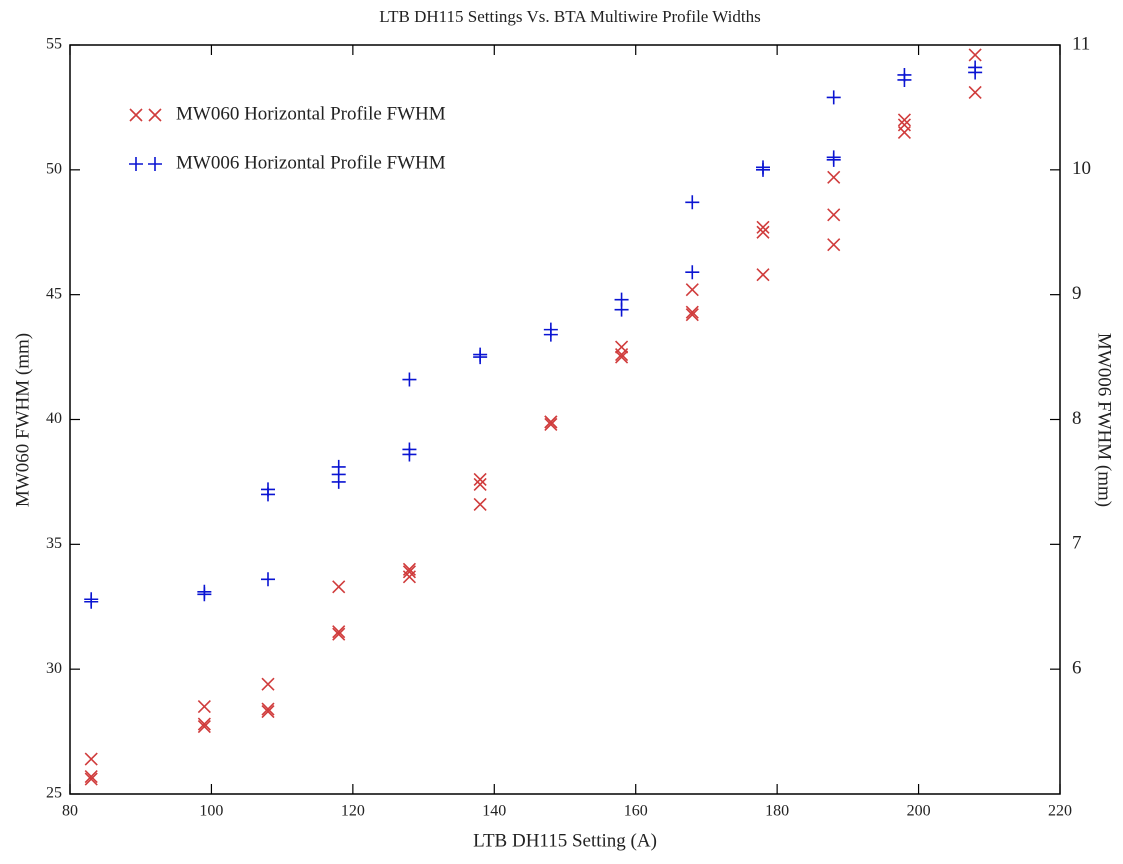 Image resolution: width=1123 pixels, height=864 pixels. What do you see at coordinates (565, 840) in the screenshot?
I see `x-axis-label: LTB DH115 Setting (A)` at bounding box center [565, 840].